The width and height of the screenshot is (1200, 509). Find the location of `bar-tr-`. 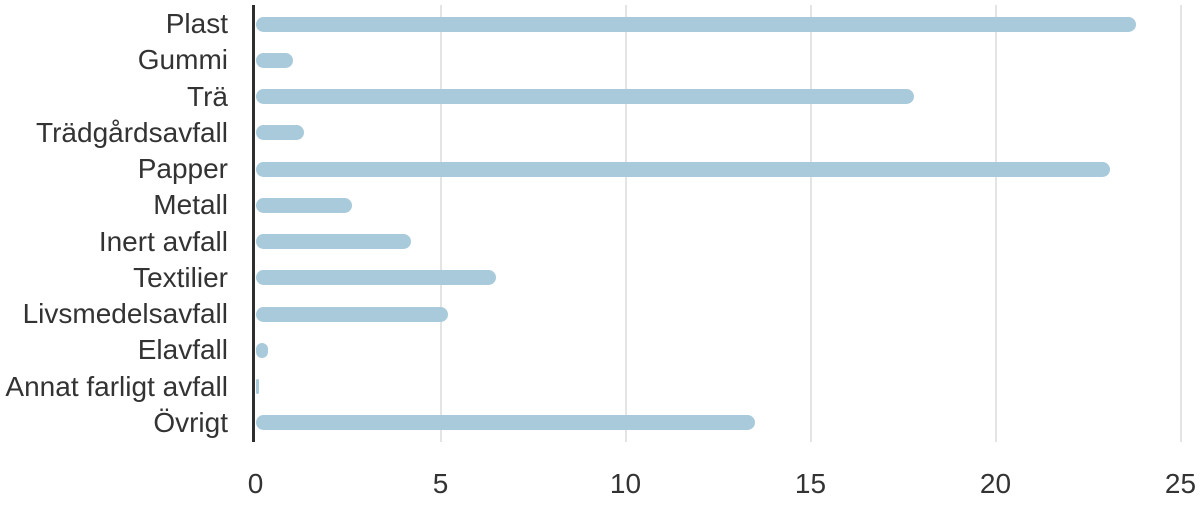

bar-tr- is located at coordinates (585, 97).